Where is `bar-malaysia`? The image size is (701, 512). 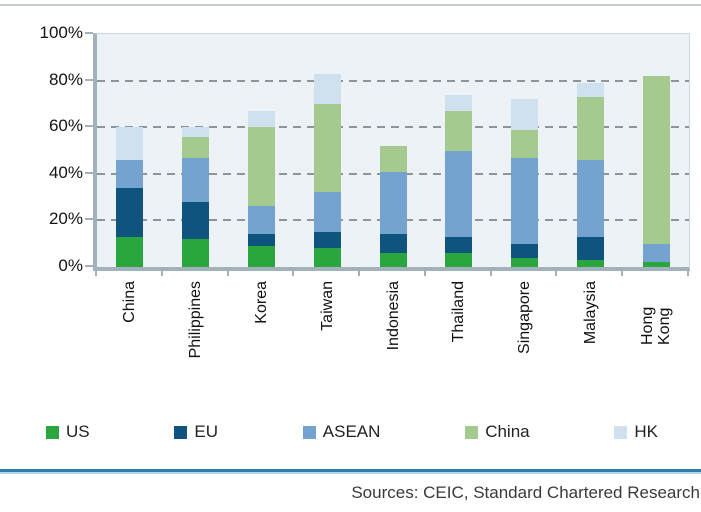
bar-malaysia is located at coordinates (590, 174).